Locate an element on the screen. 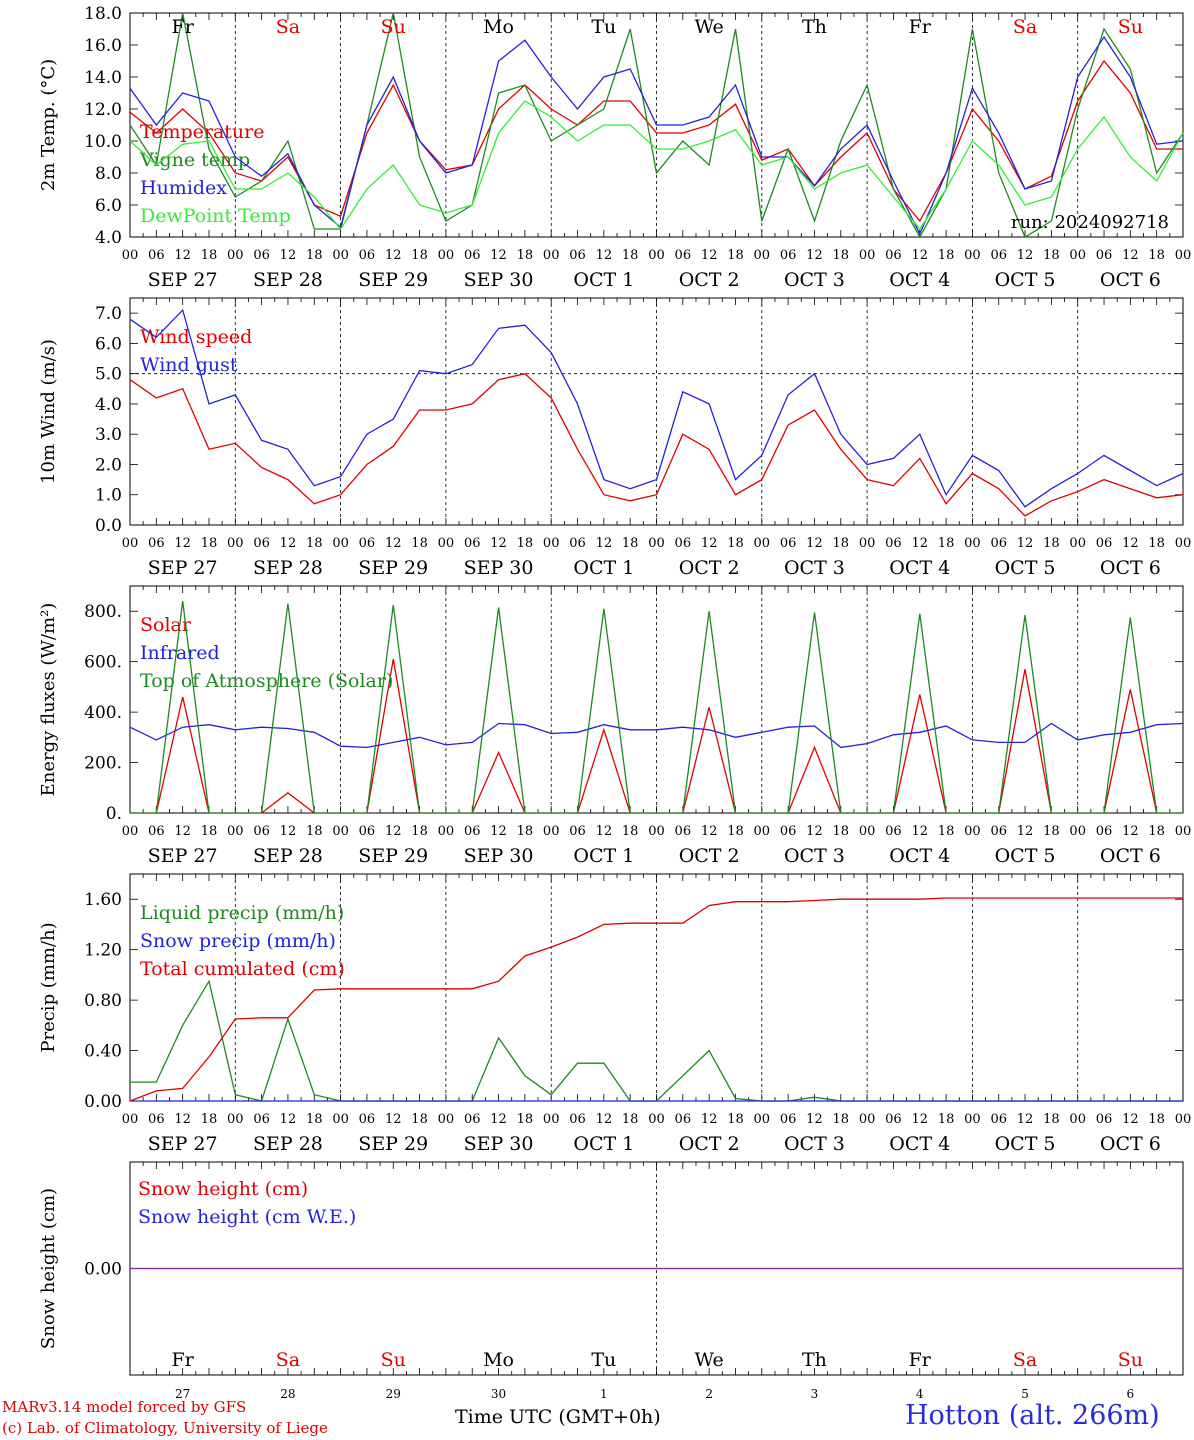 The width and height of the screenshot is (1194, 1440). date-label: SEP 27 is located at coordinates (183, 280).